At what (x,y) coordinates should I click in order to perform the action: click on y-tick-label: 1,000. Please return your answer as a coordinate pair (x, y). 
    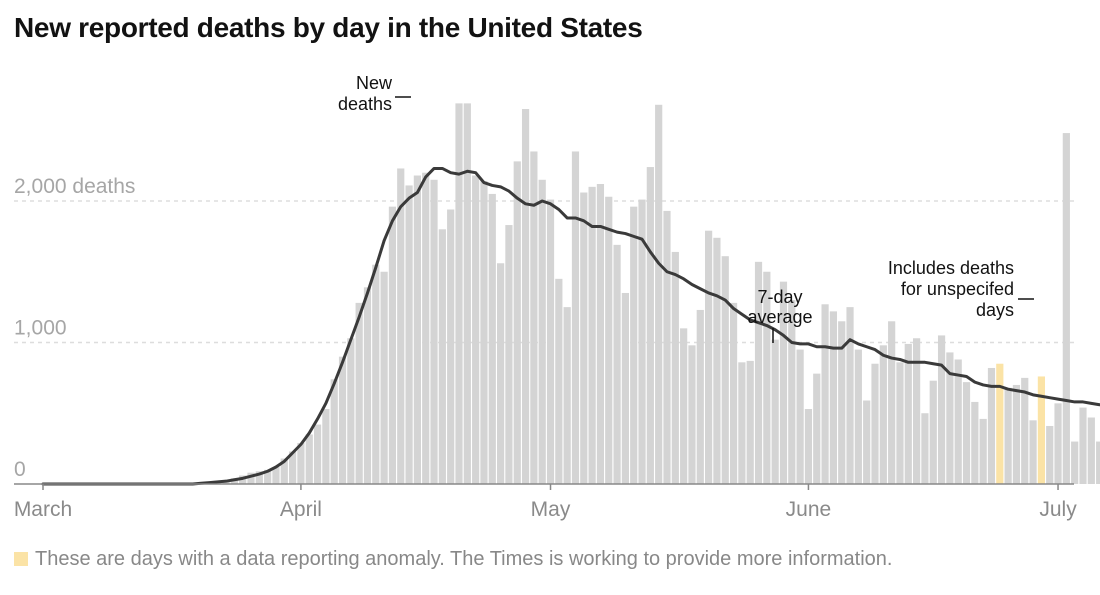
    Looking at the image, I should click on (40, 328).